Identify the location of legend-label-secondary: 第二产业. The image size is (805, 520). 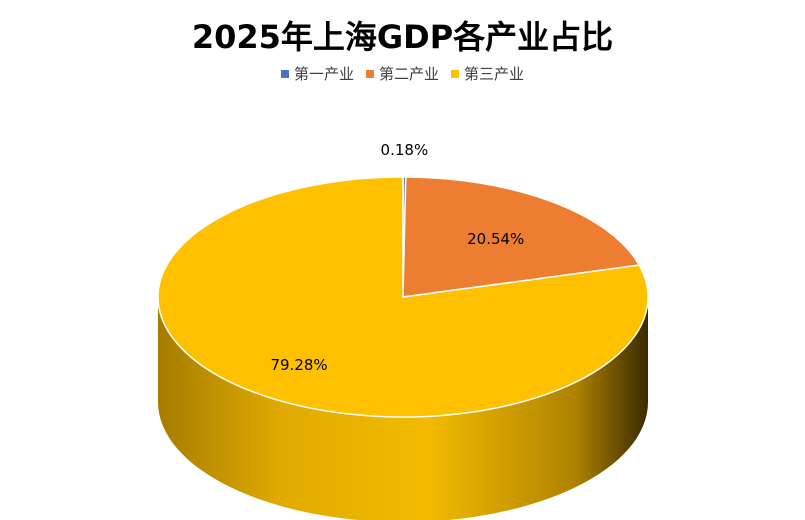
(408, 74).